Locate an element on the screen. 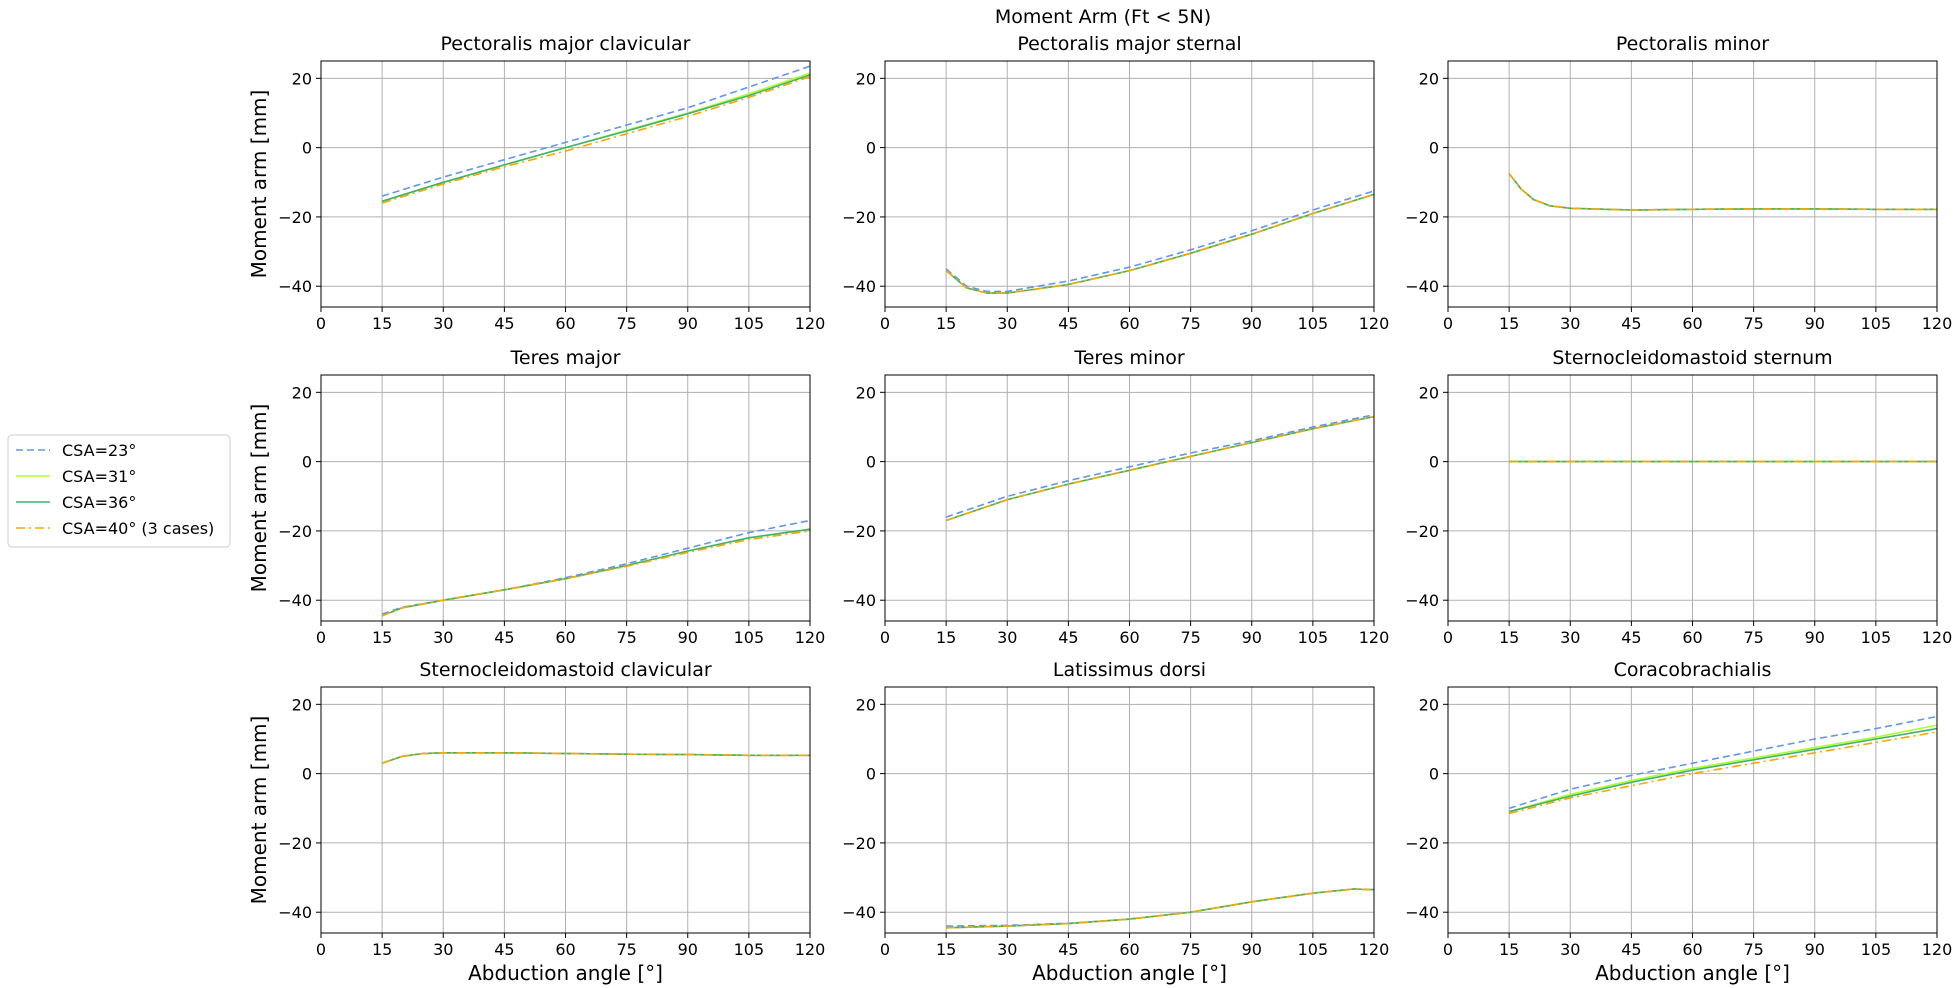 Image resolution: width=1960 pixels, height=988 pixels. subplot-title: Pectoralis major clavicular is located at coordinates (566, 44).